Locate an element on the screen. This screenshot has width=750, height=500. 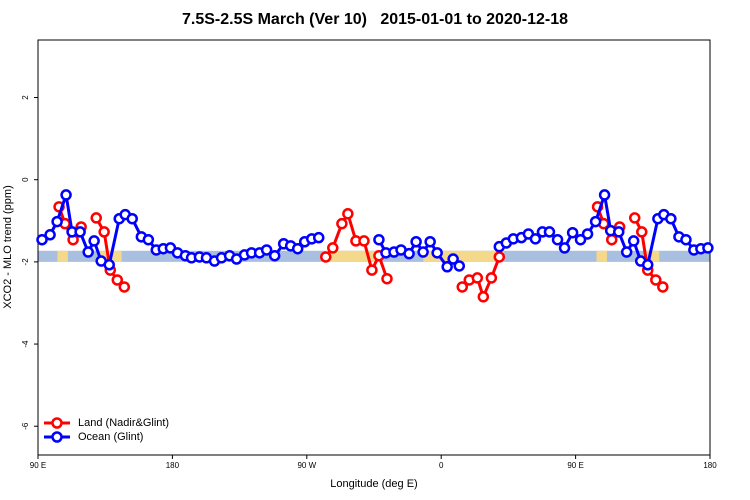
y-tick-label: 2 is located at coordinates (25, 97).